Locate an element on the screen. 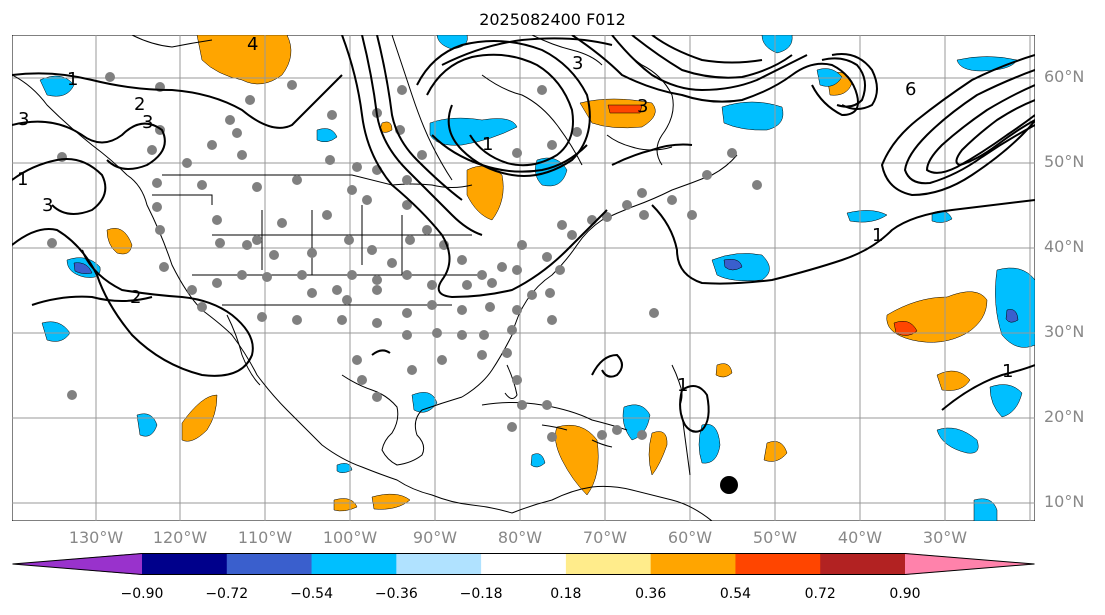 This screenshot has width=1105, height=615. lon-label-90w: 90°W is located at coordinates (435, 537).